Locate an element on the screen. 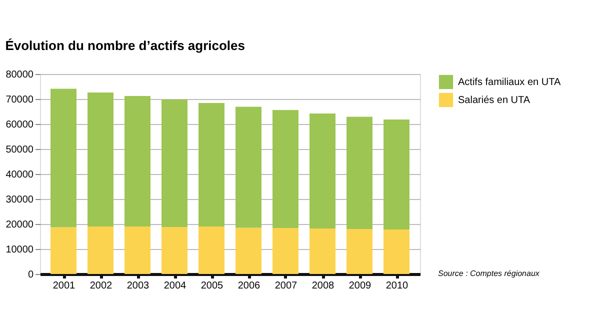 Image resolution: width=600 pixels, height=324 pixels. x-tick-label: 2009 is located at coordinates (360, 286).